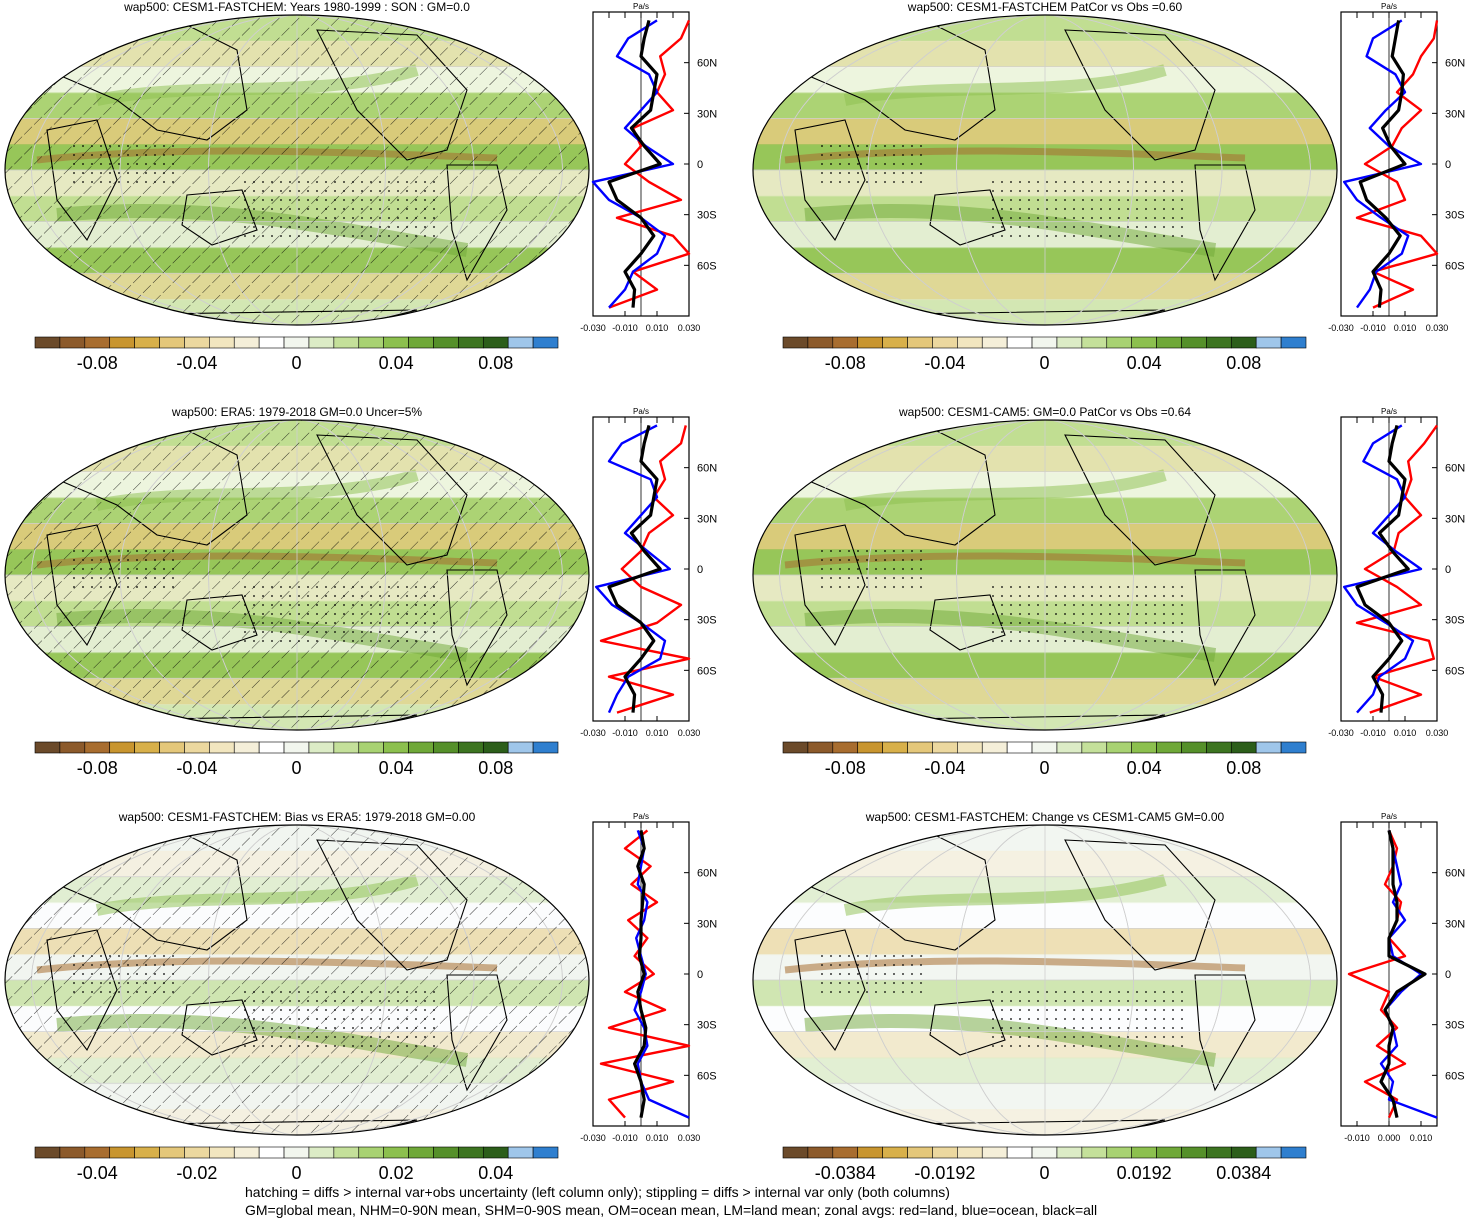 Image resolution: width=1483 pixels, height=1218 pixels. I want to click on colorbar-tick-label: -0.02, so click(196, 1173).